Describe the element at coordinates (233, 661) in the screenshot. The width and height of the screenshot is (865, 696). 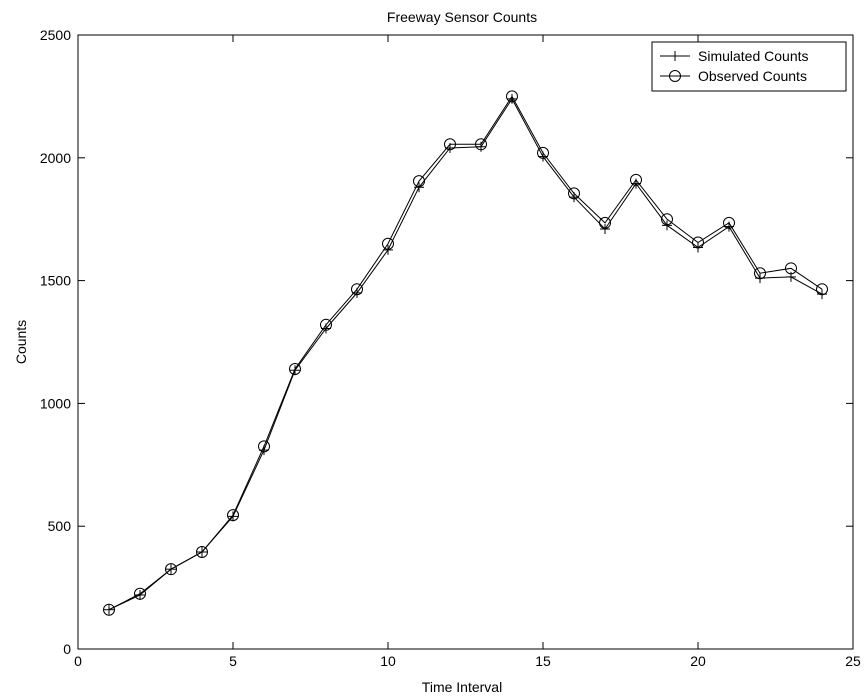
I see `x-tick-label: 5` at that location.